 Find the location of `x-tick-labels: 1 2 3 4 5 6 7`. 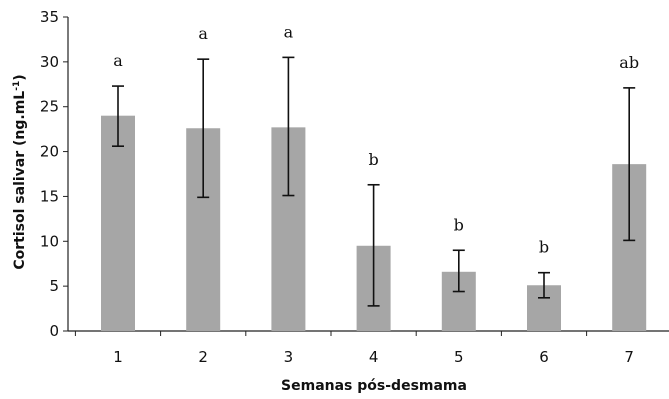

x-tick-labels: 1 2 3 4 5 6 7 is located at coordinates (373, 357).